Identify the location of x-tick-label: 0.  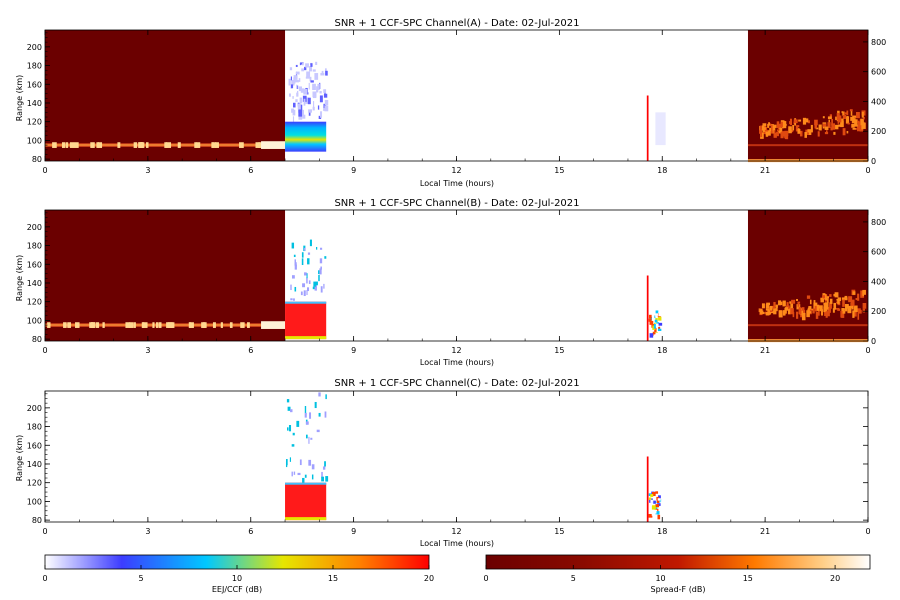
(867, 170).